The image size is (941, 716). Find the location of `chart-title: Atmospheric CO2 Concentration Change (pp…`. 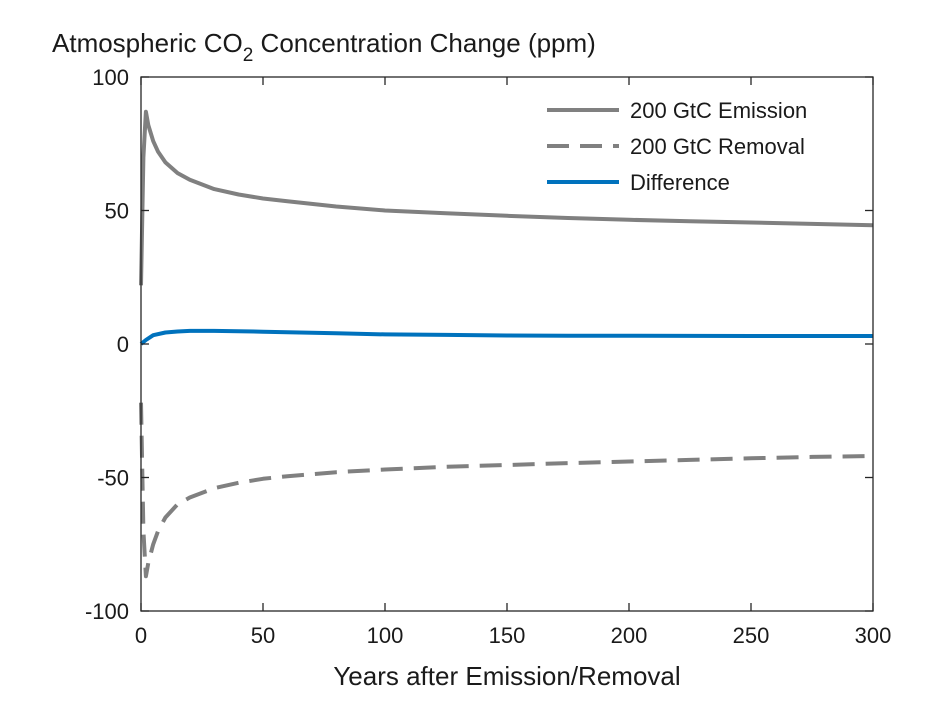

chart-title: Atmospheric CO2 Concentration Change (pp… is located at coordinates (324, 47).